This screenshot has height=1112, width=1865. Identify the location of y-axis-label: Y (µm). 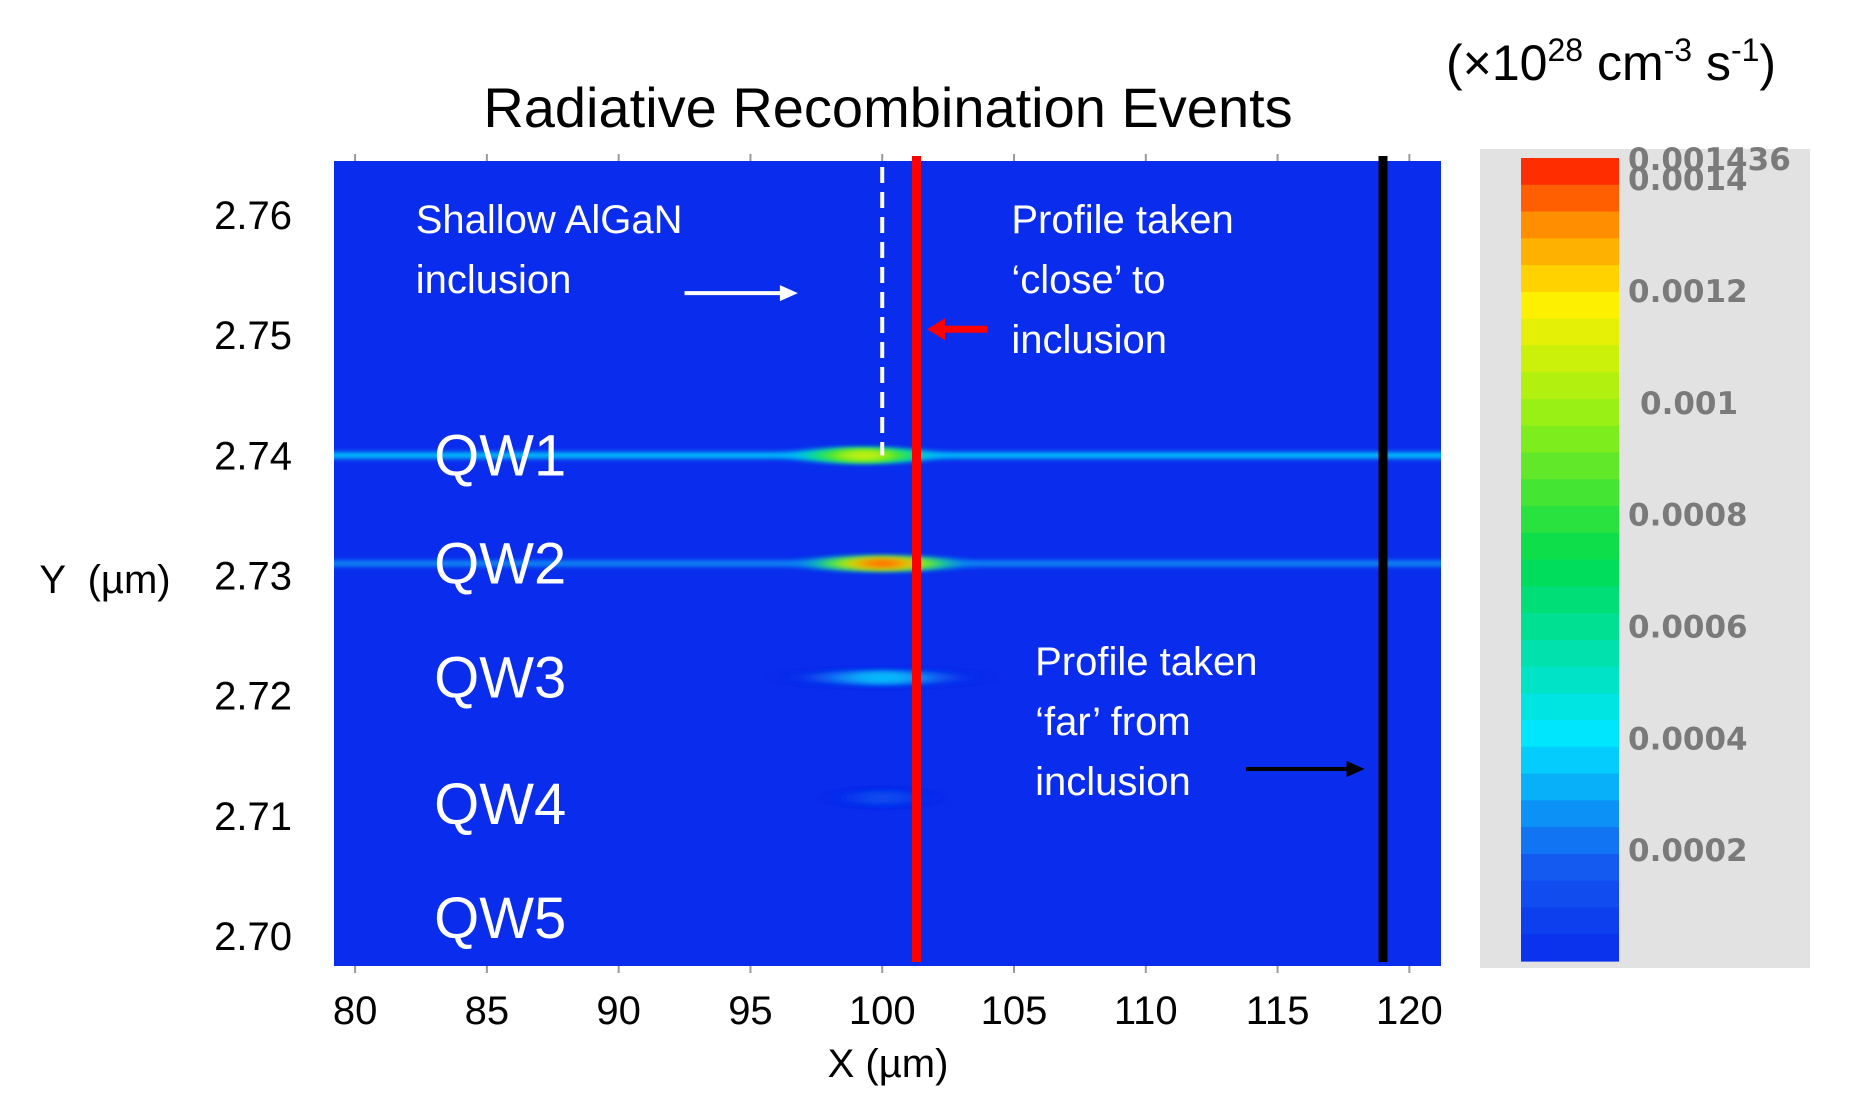
(104, 580).